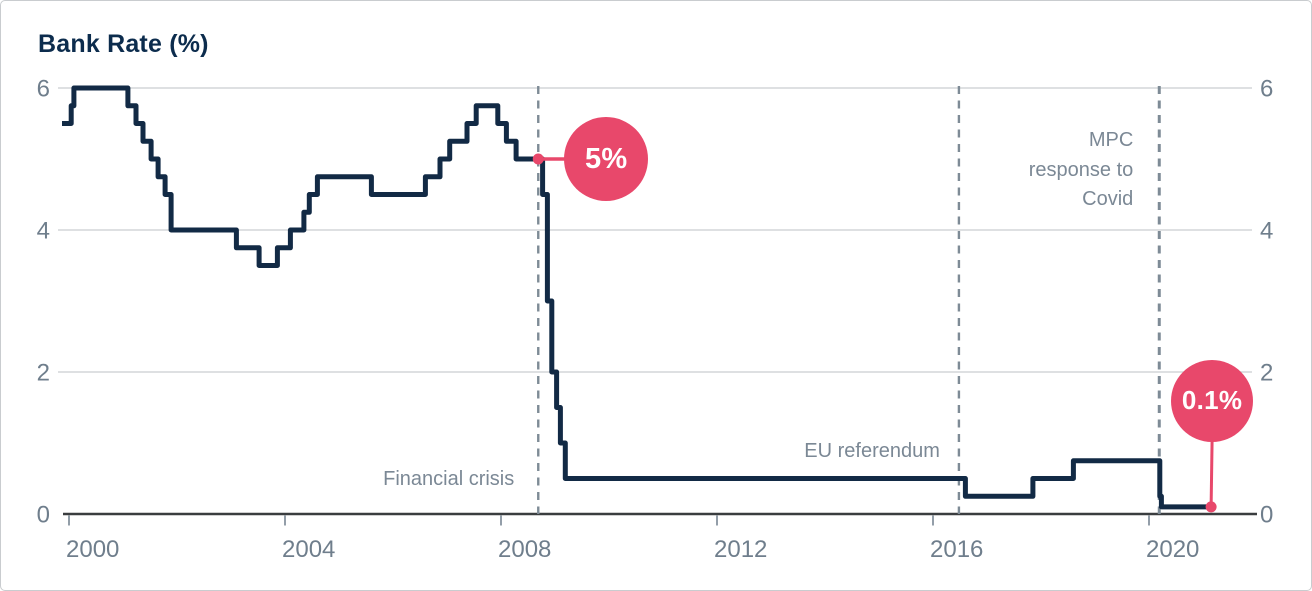 This screenshot has width=1312, height=591. Describe the element at coordinates (1266, 373) in the screenshot. I see `y-axis-label-right: 2` at that location.